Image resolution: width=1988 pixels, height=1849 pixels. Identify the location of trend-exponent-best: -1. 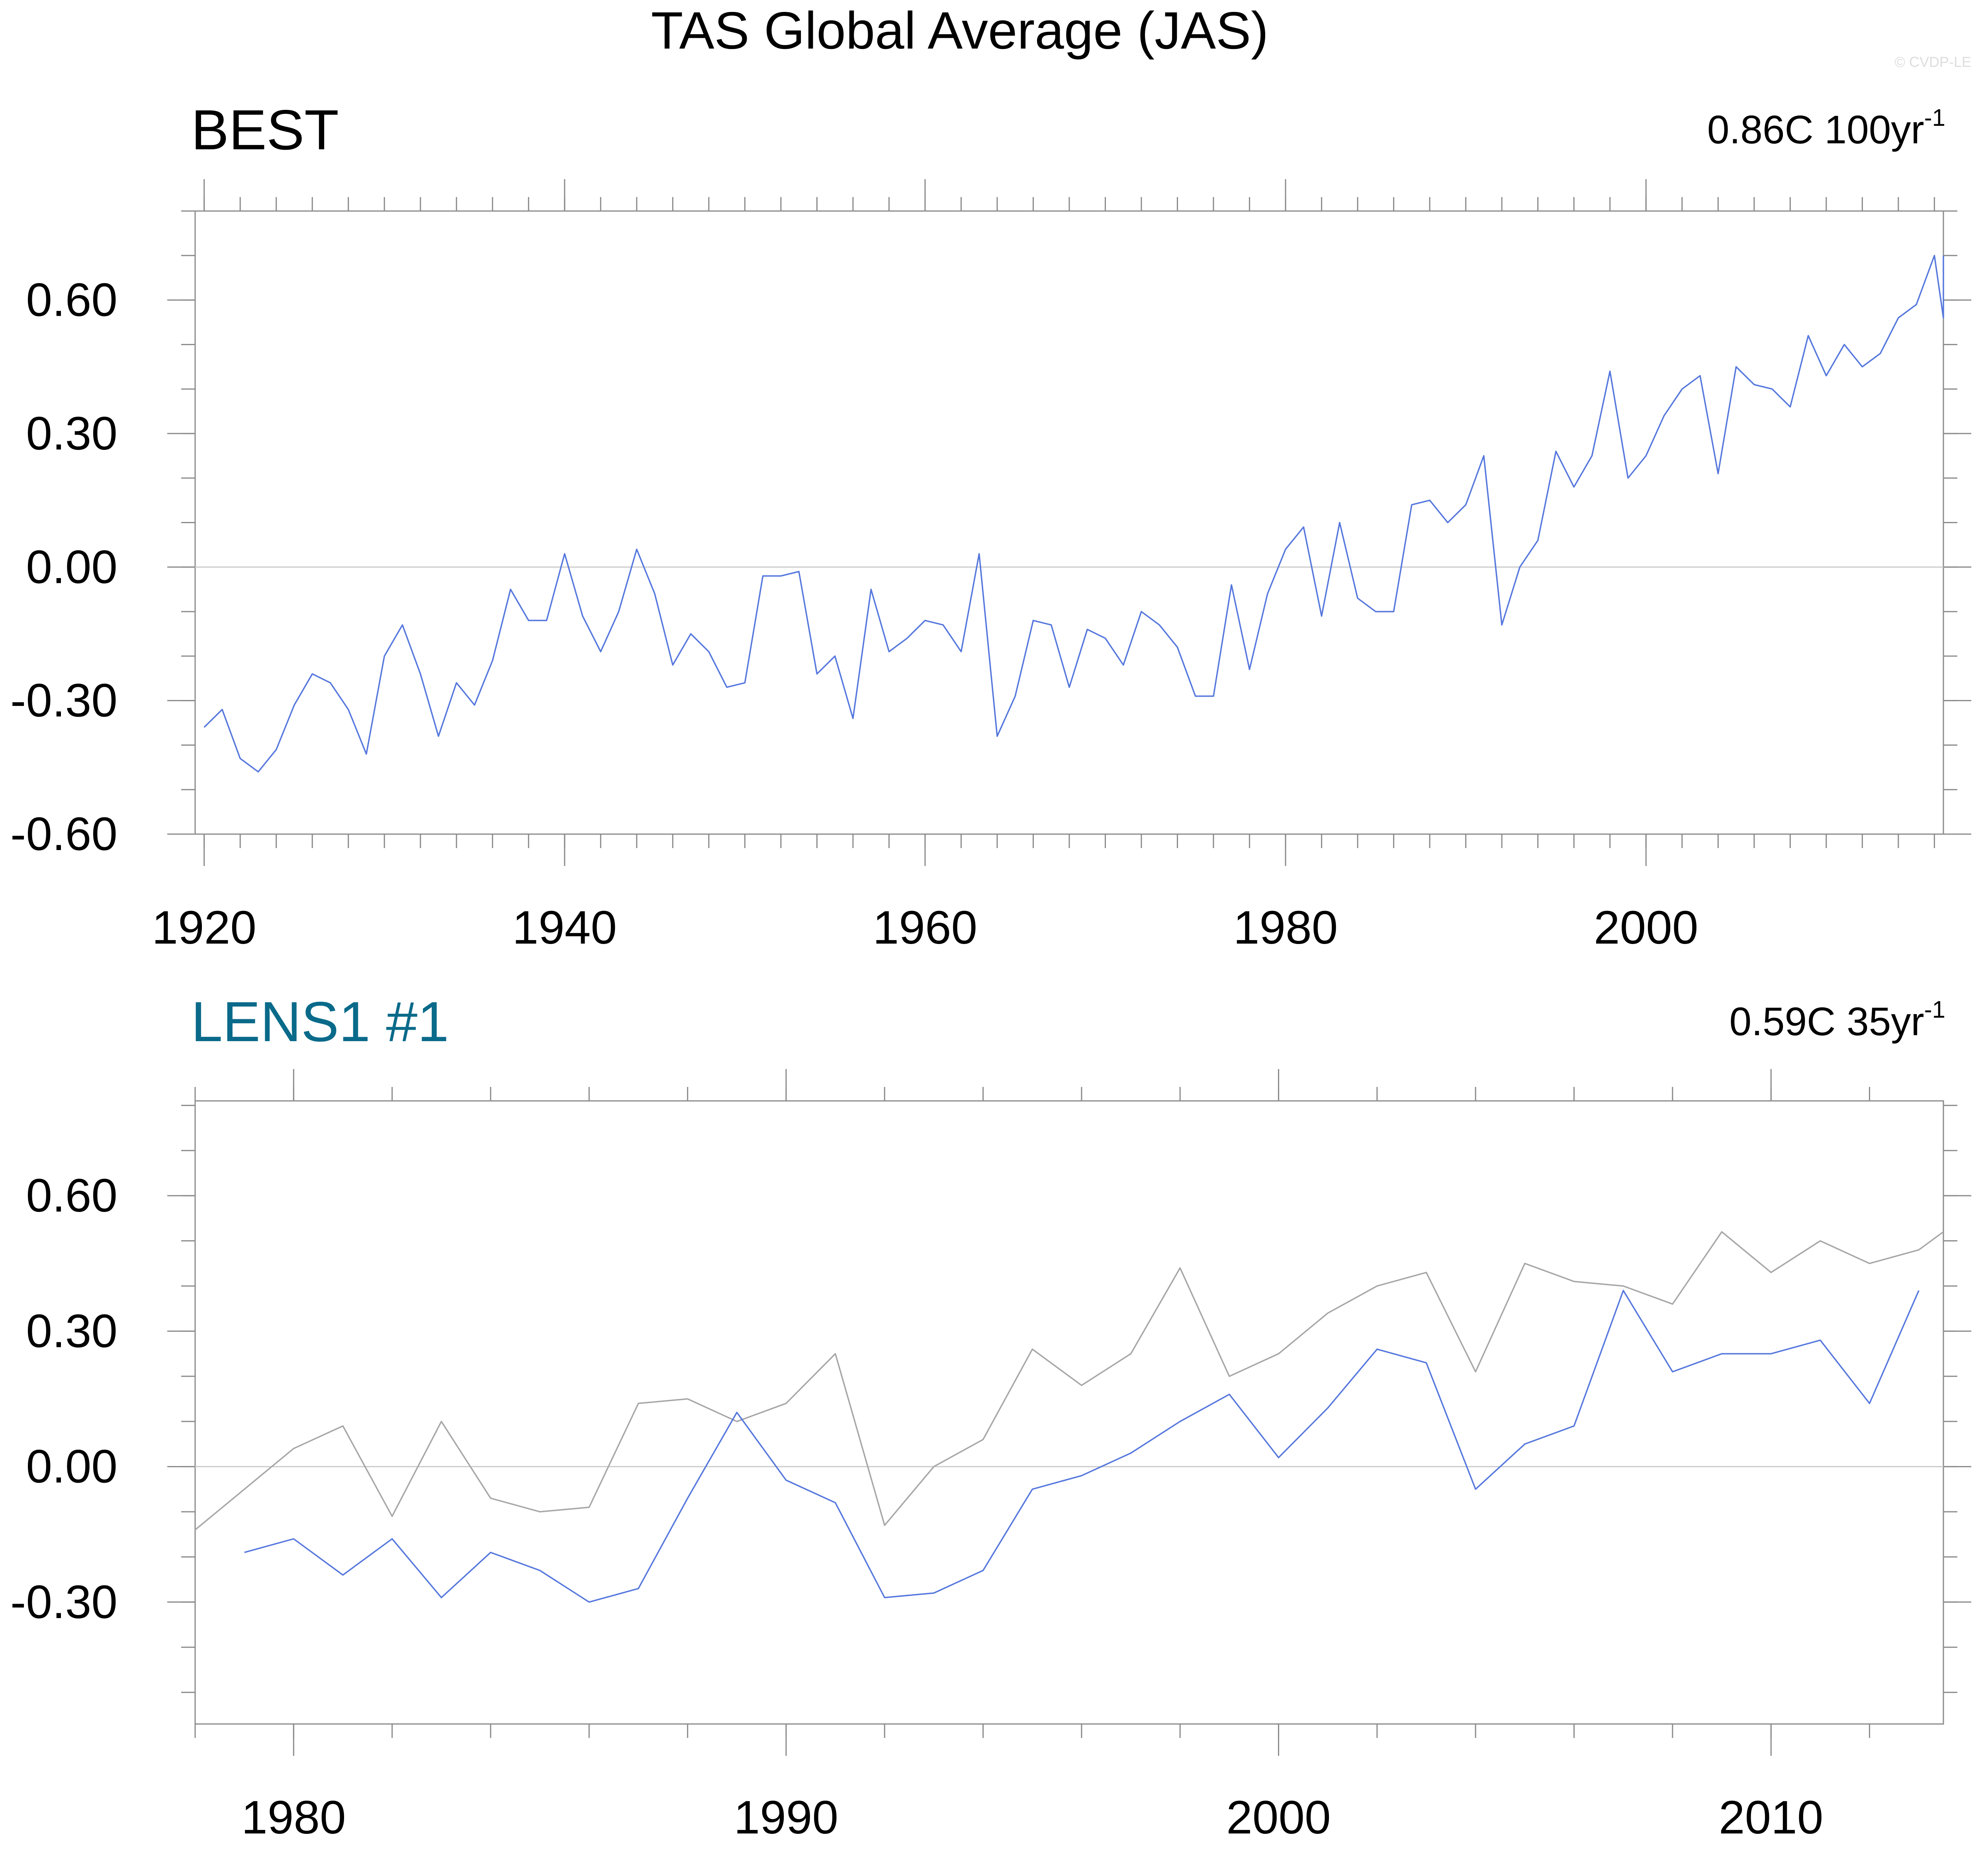
(1934, 118).